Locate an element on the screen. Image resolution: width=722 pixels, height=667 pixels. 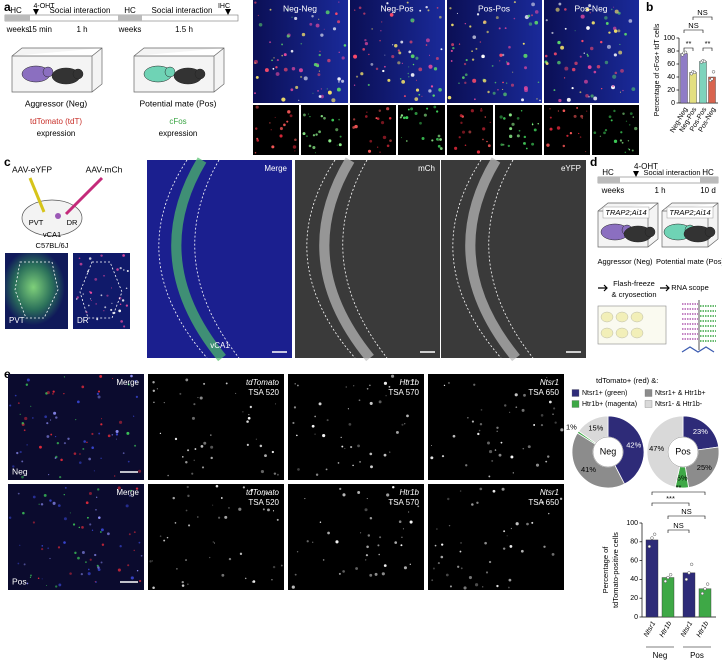
label: Ntsr1 is located at coordinates (549, 382).